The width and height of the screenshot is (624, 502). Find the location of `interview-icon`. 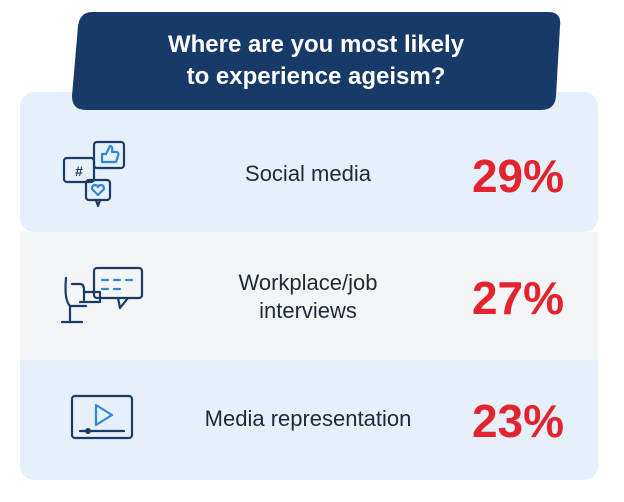

interview-icon is located at coordinates (102, 295).